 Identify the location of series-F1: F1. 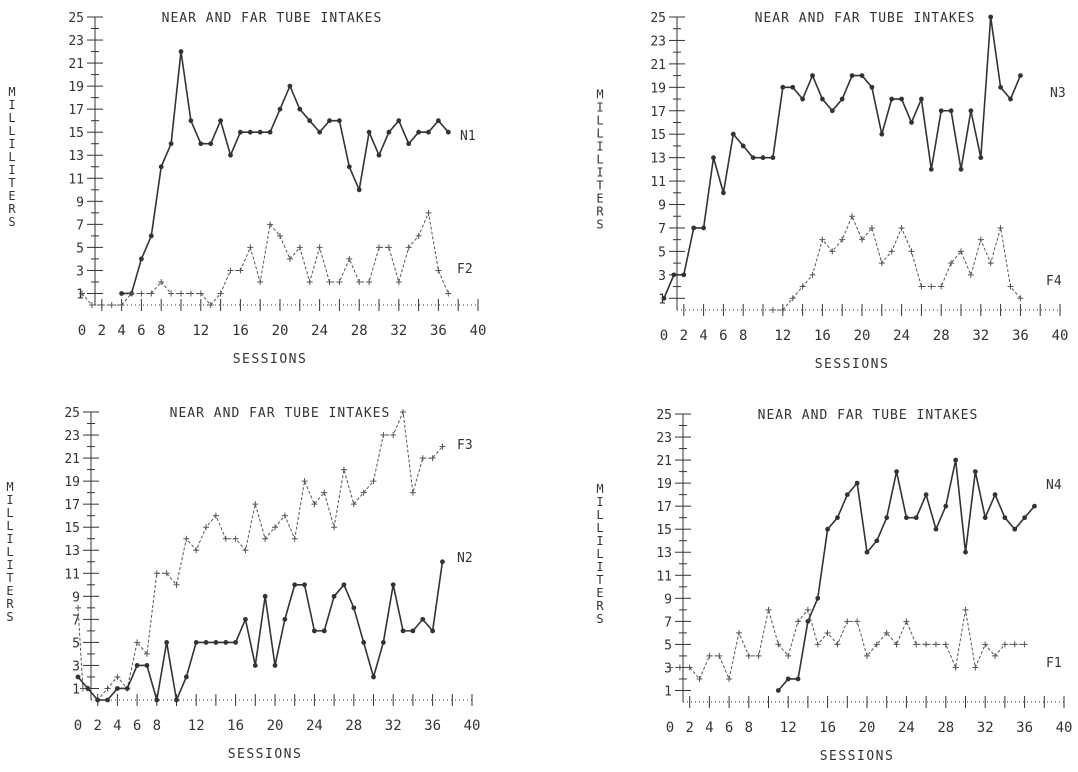
(864, 644).